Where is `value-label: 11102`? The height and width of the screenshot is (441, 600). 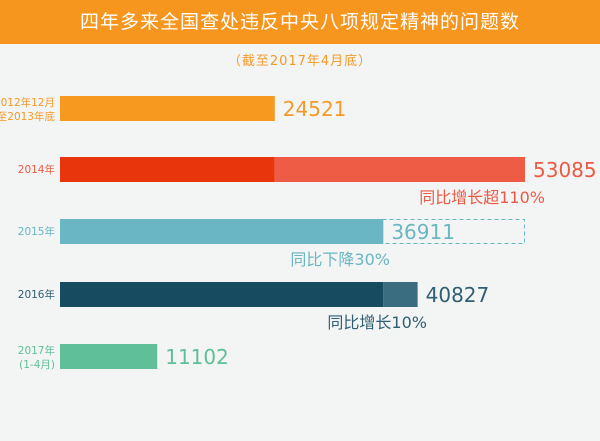 value-label: 11102 is located at coordinates (197, 357).